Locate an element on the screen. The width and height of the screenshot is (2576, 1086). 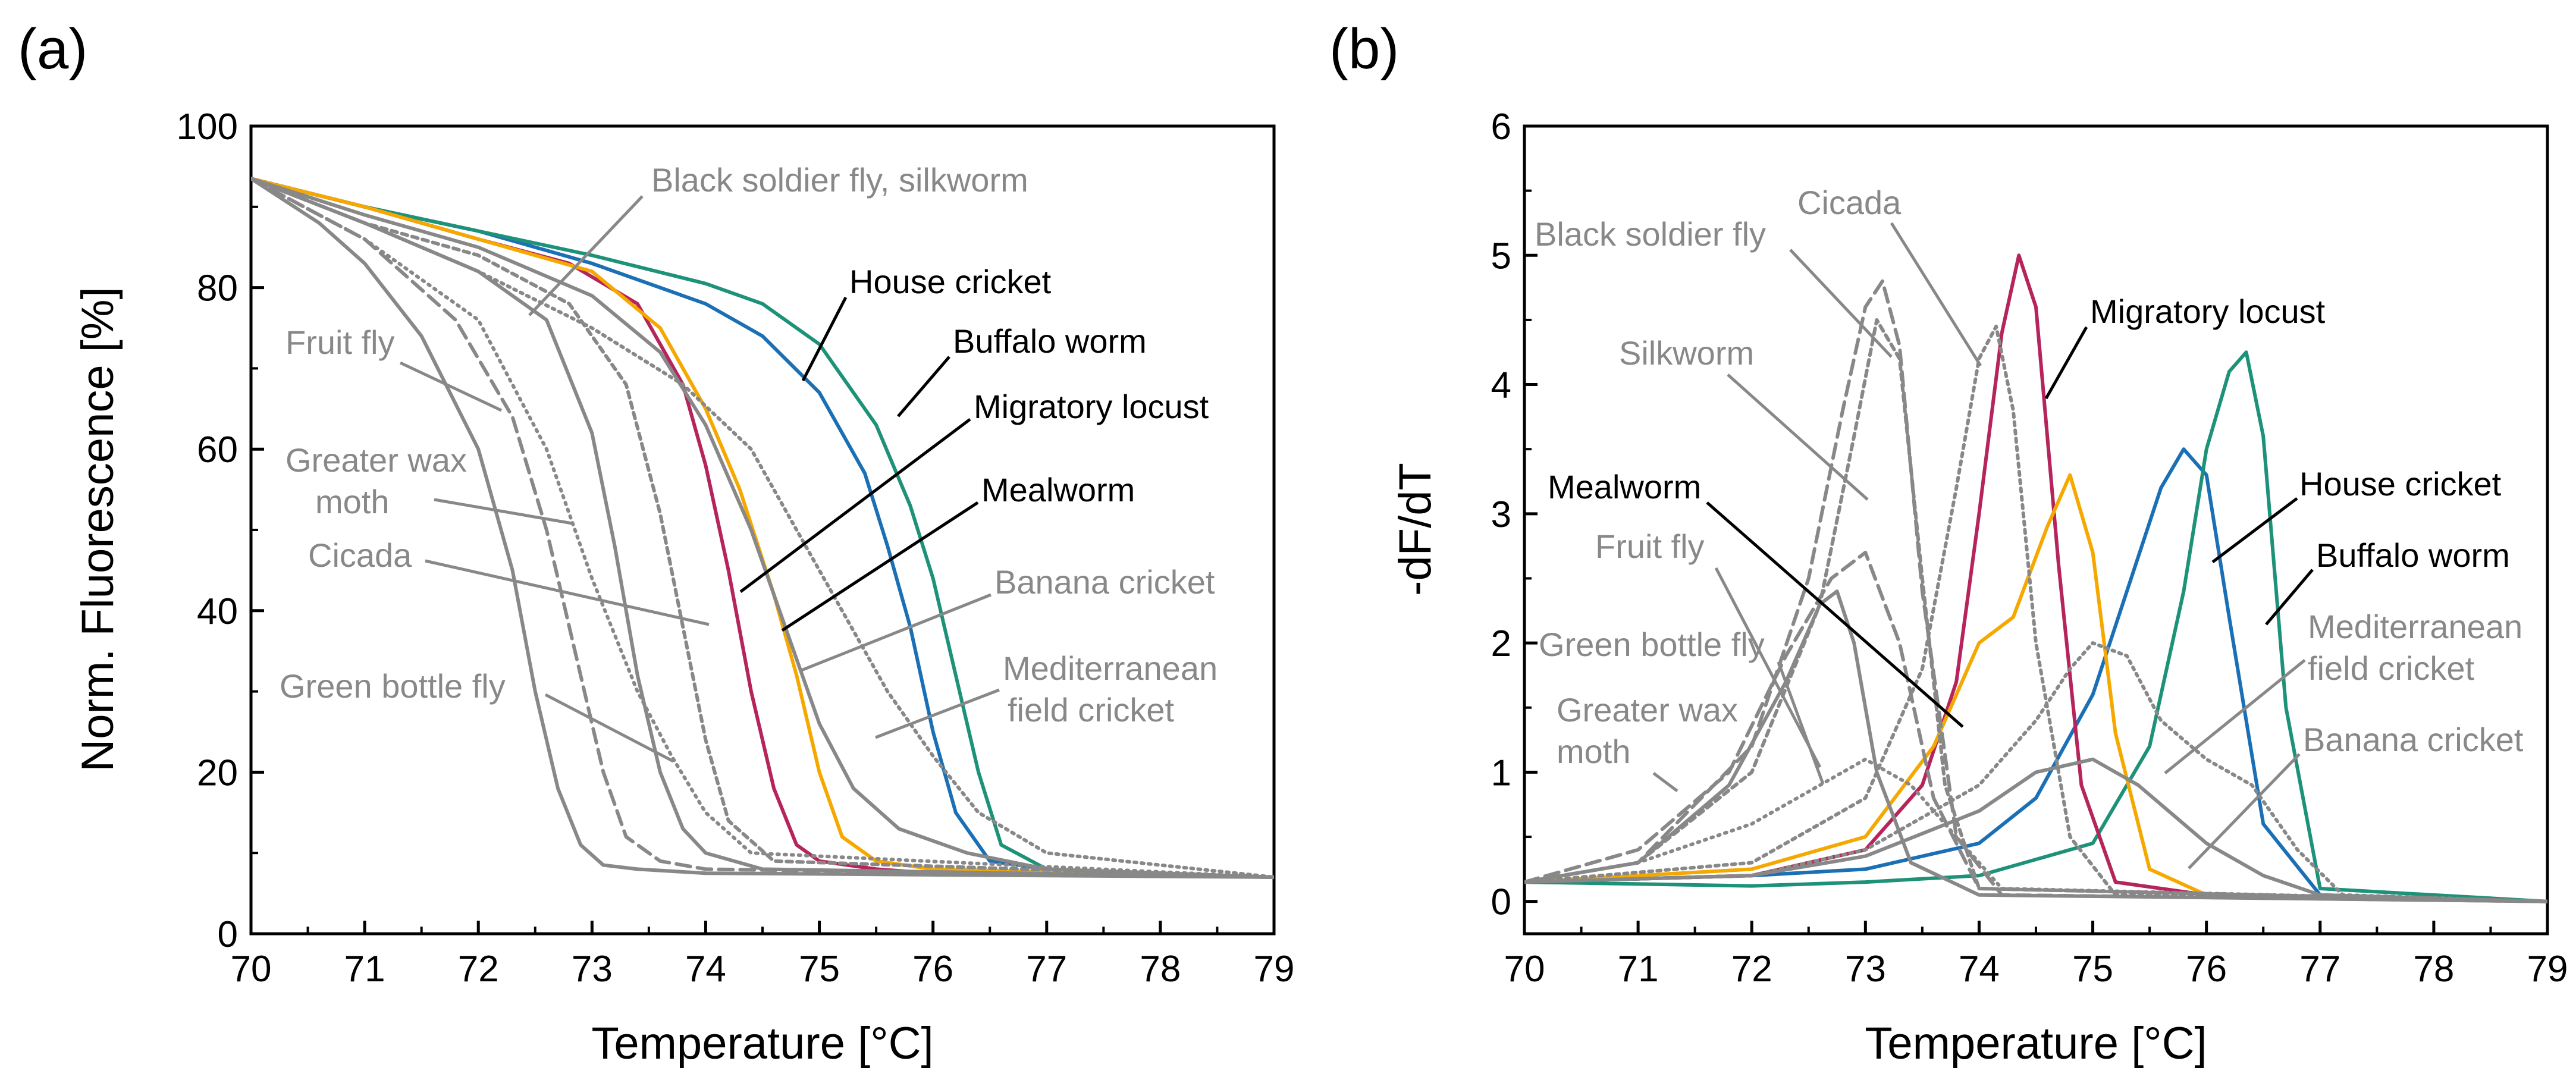
x-tick-label: 71 is located at coordinates (1638, 970).